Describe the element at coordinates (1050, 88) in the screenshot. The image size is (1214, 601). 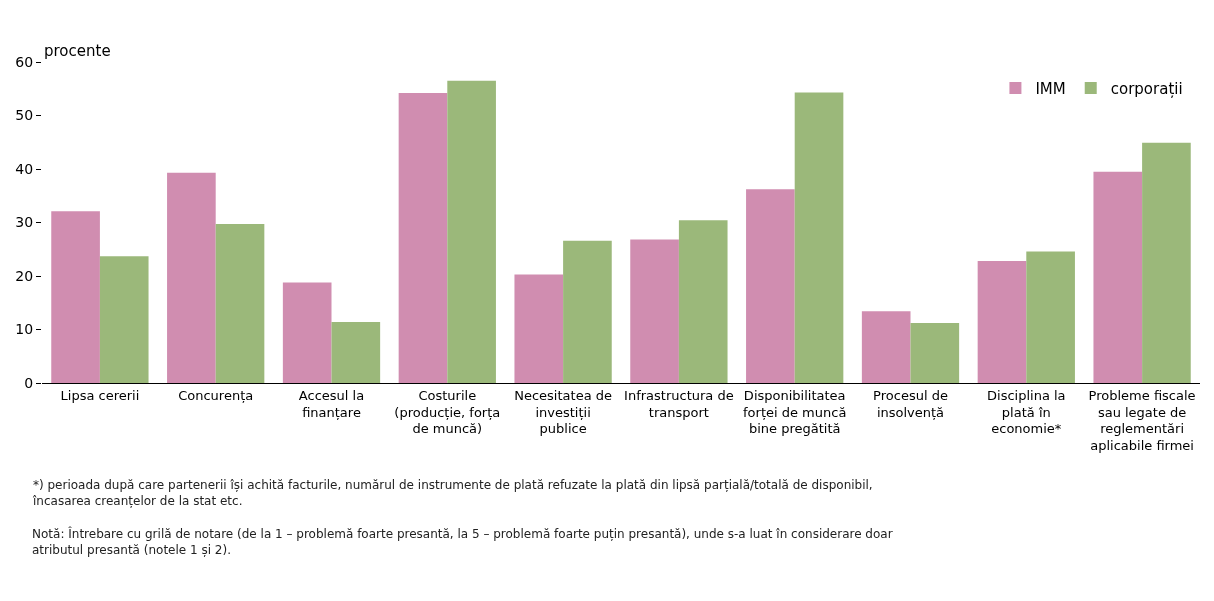
I see `legend-label: IMM` at that location.